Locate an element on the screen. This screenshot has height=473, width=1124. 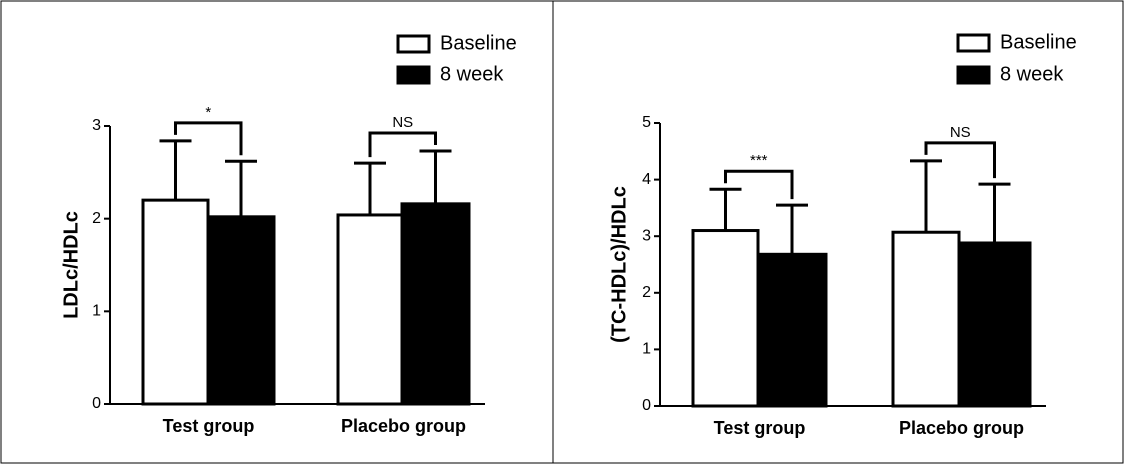
annotation: *** is located at coordinates (759, 160).